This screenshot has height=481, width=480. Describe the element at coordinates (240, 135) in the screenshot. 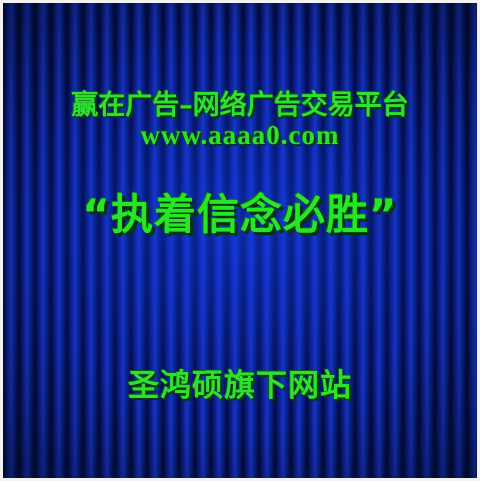

I see `banner-url: www.aaaa0.com` at that location.